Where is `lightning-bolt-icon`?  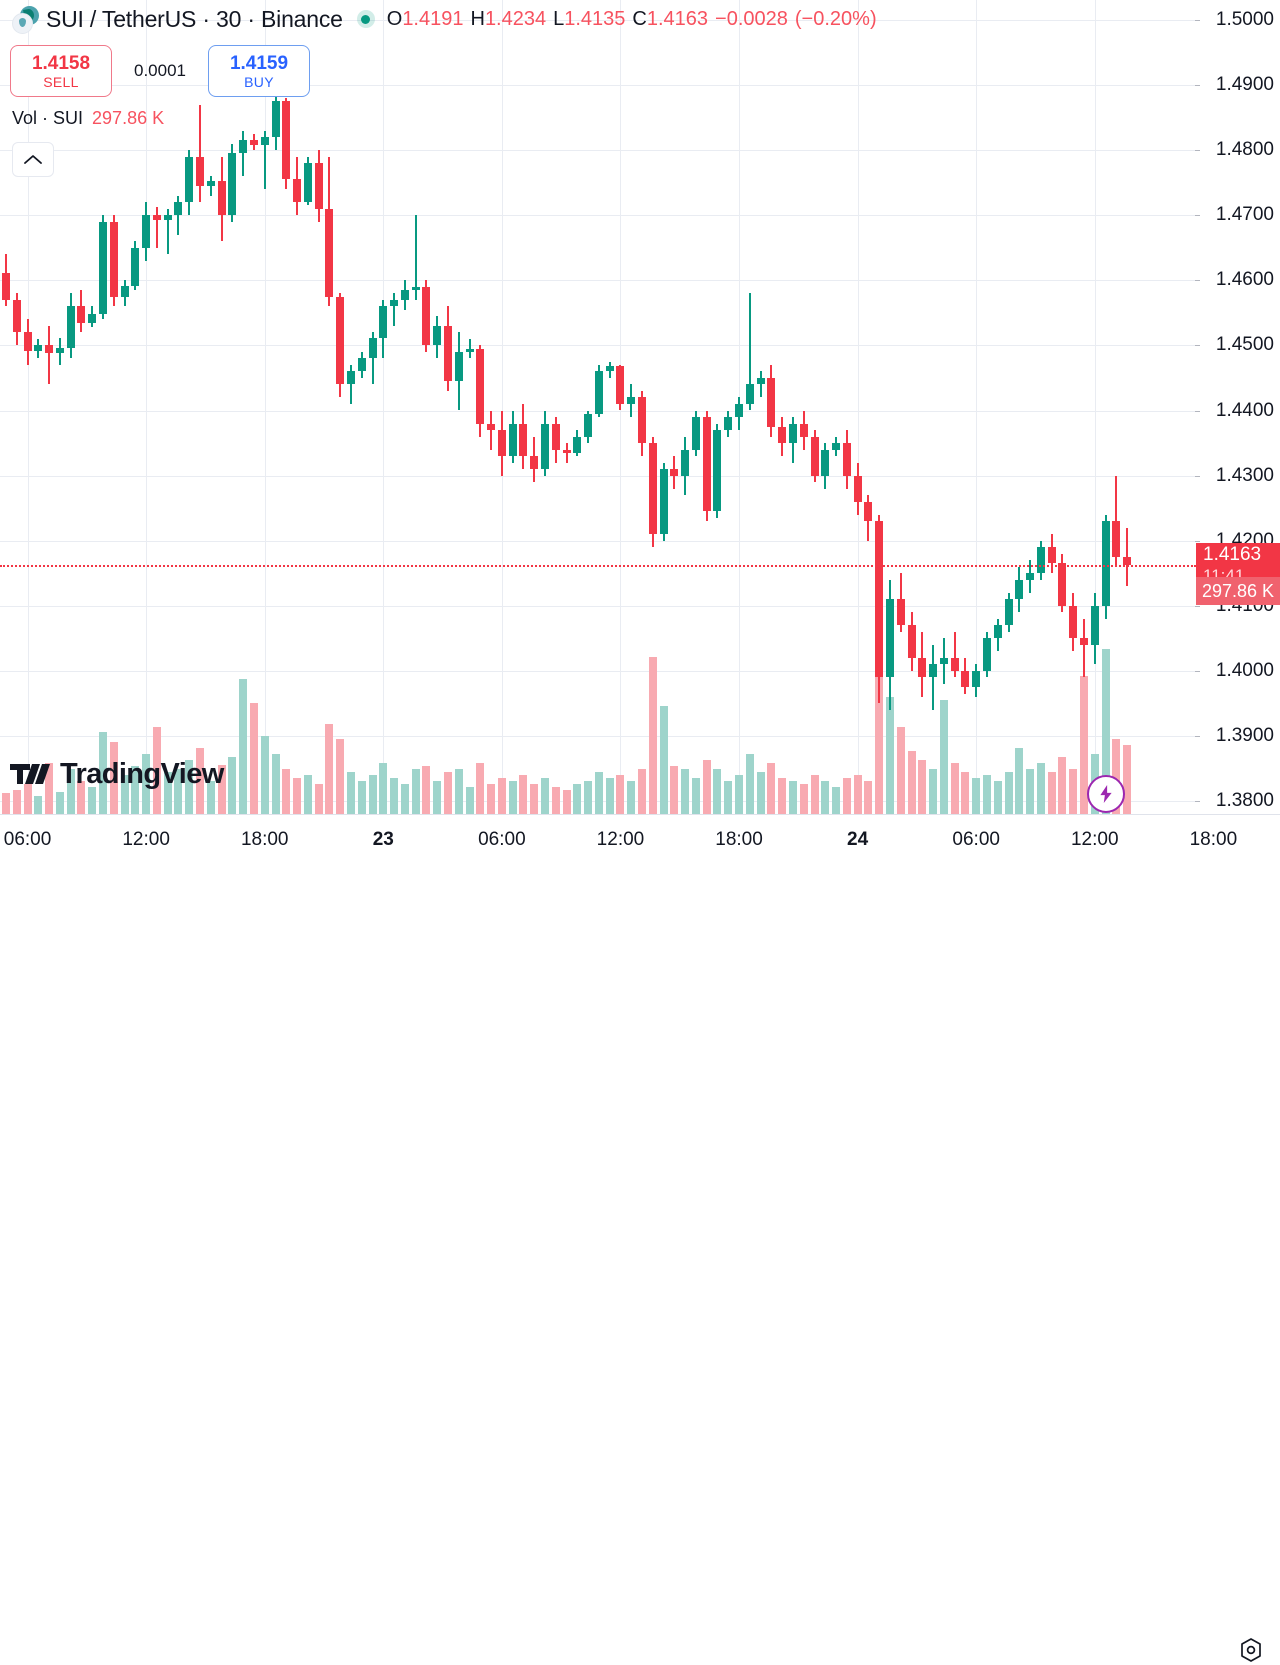 lightning-bolt-icon is located at coordinates (1106, 794).